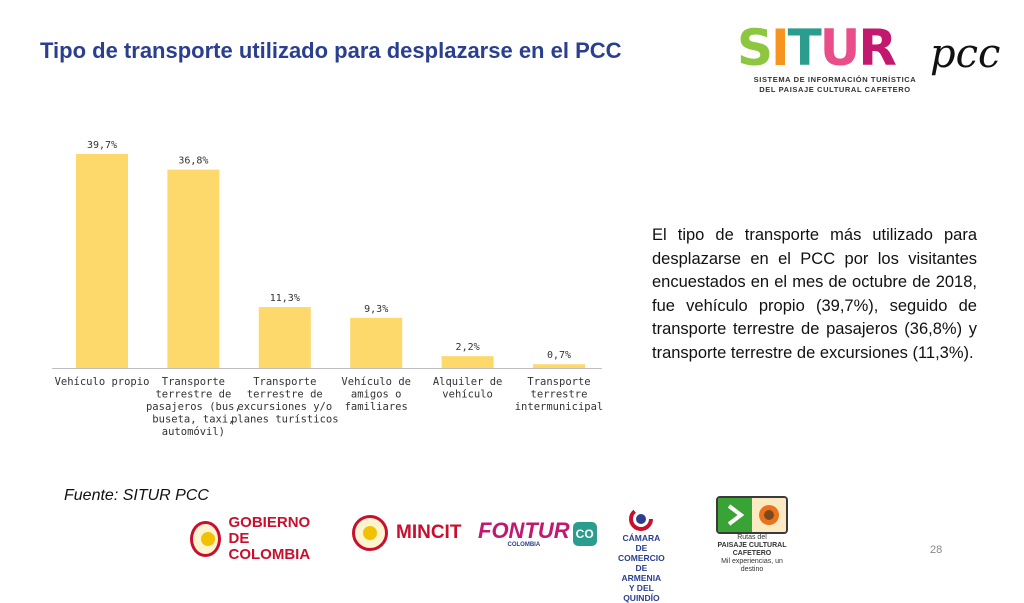  I want to click on data-label: 2,2%, so click(468, 347).